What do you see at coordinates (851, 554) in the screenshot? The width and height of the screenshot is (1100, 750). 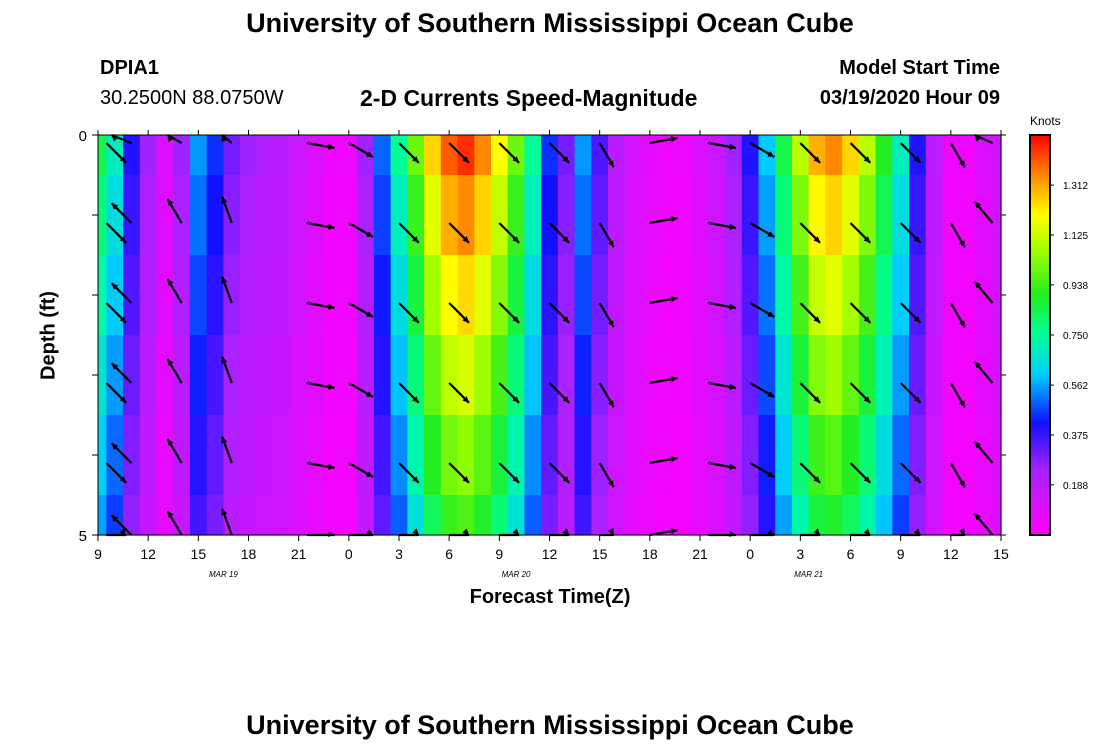 I see `x-tick-label: 6` at bounding box center [851, 554].